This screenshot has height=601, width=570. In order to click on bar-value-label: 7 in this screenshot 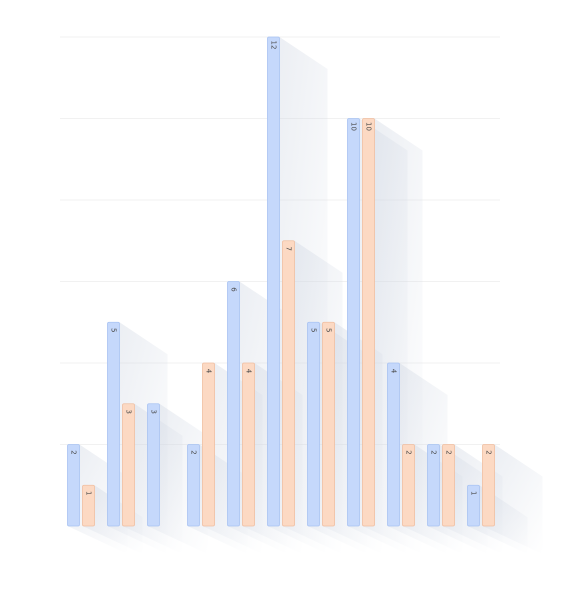, I will do `click(289, 249)`.